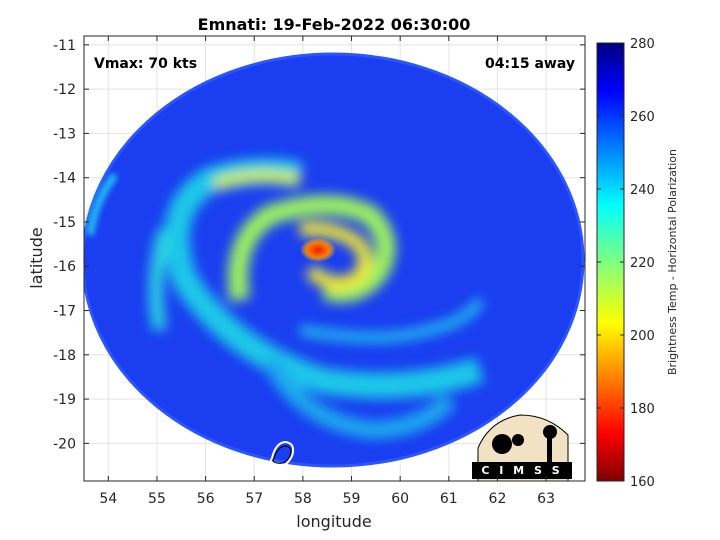 The width and height of the screenshot is (720, 540). Describe the element at coordinates (610, 262) in the screenshot. I see `colorbar` at that location.